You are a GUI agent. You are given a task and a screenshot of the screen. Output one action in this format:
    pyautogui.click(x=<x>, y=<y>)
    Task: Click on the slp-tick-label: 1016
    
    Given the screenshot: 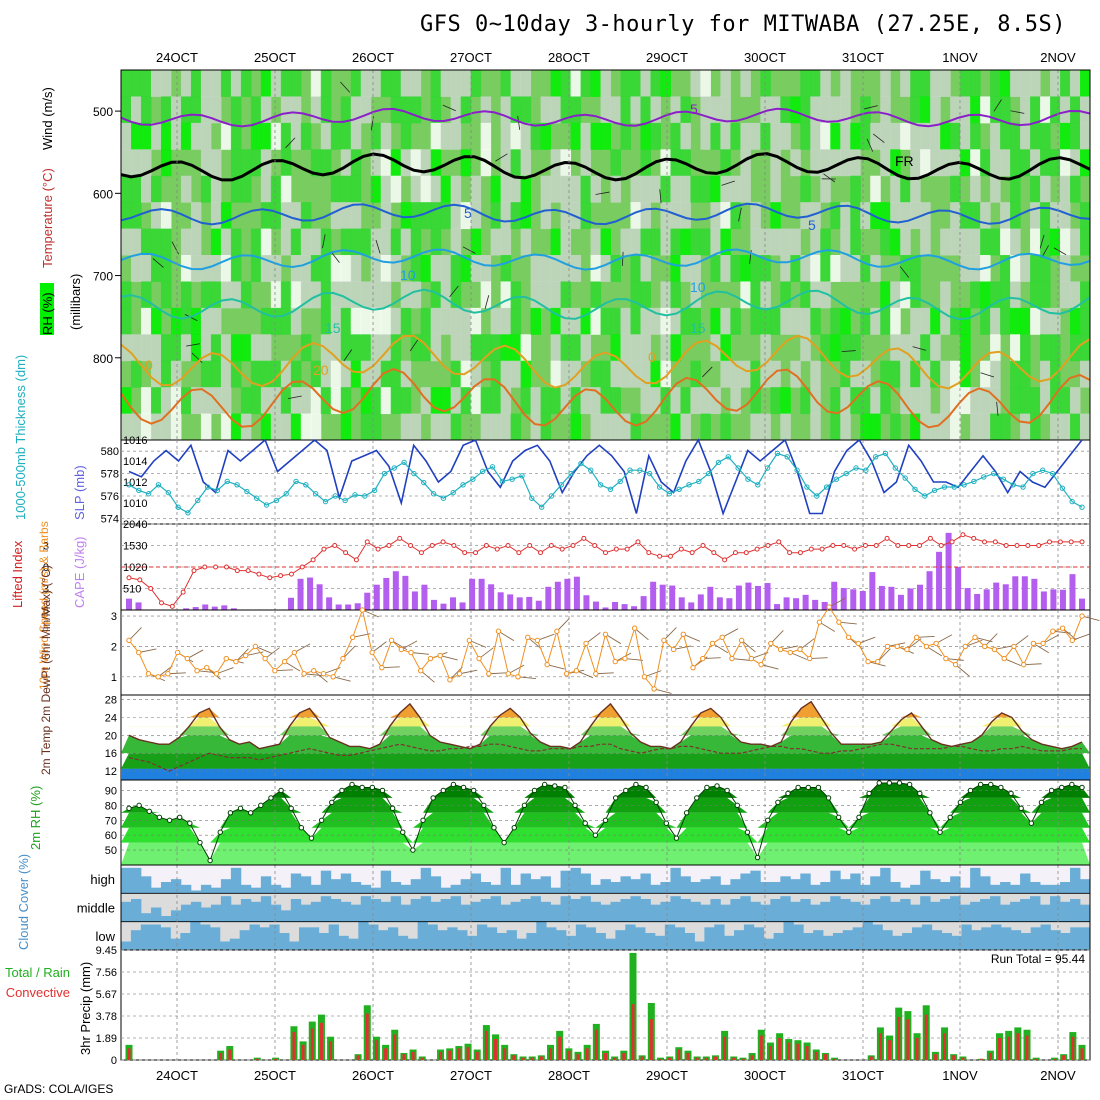 What is the action you would take?
    pyautogui.click(x=135, y=441)
    